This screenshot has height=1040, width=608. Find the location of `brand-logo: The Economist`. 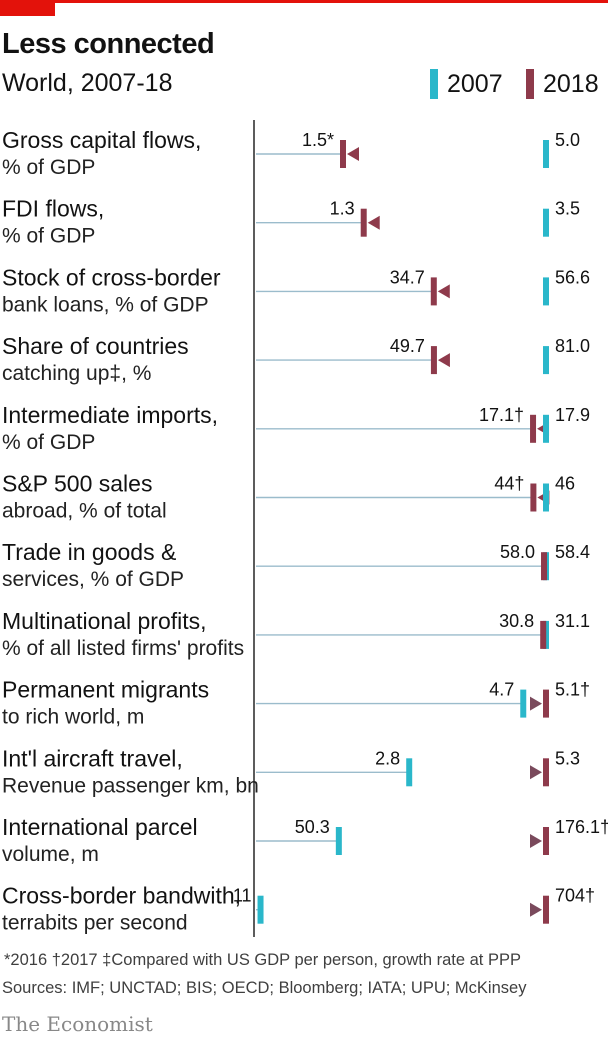

brand-logo: The Economist is located at coordinates (77, 1024).